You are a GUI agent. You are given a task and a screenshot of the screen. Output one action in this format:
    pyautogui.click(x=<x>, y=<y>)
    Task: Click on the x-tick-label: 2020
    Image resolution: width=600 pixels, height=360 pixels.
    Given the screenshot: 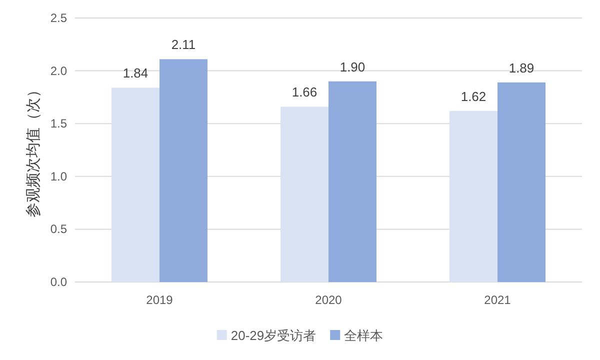 What is the action you would take?
    pyautogui.click(x=328, y=300)
    